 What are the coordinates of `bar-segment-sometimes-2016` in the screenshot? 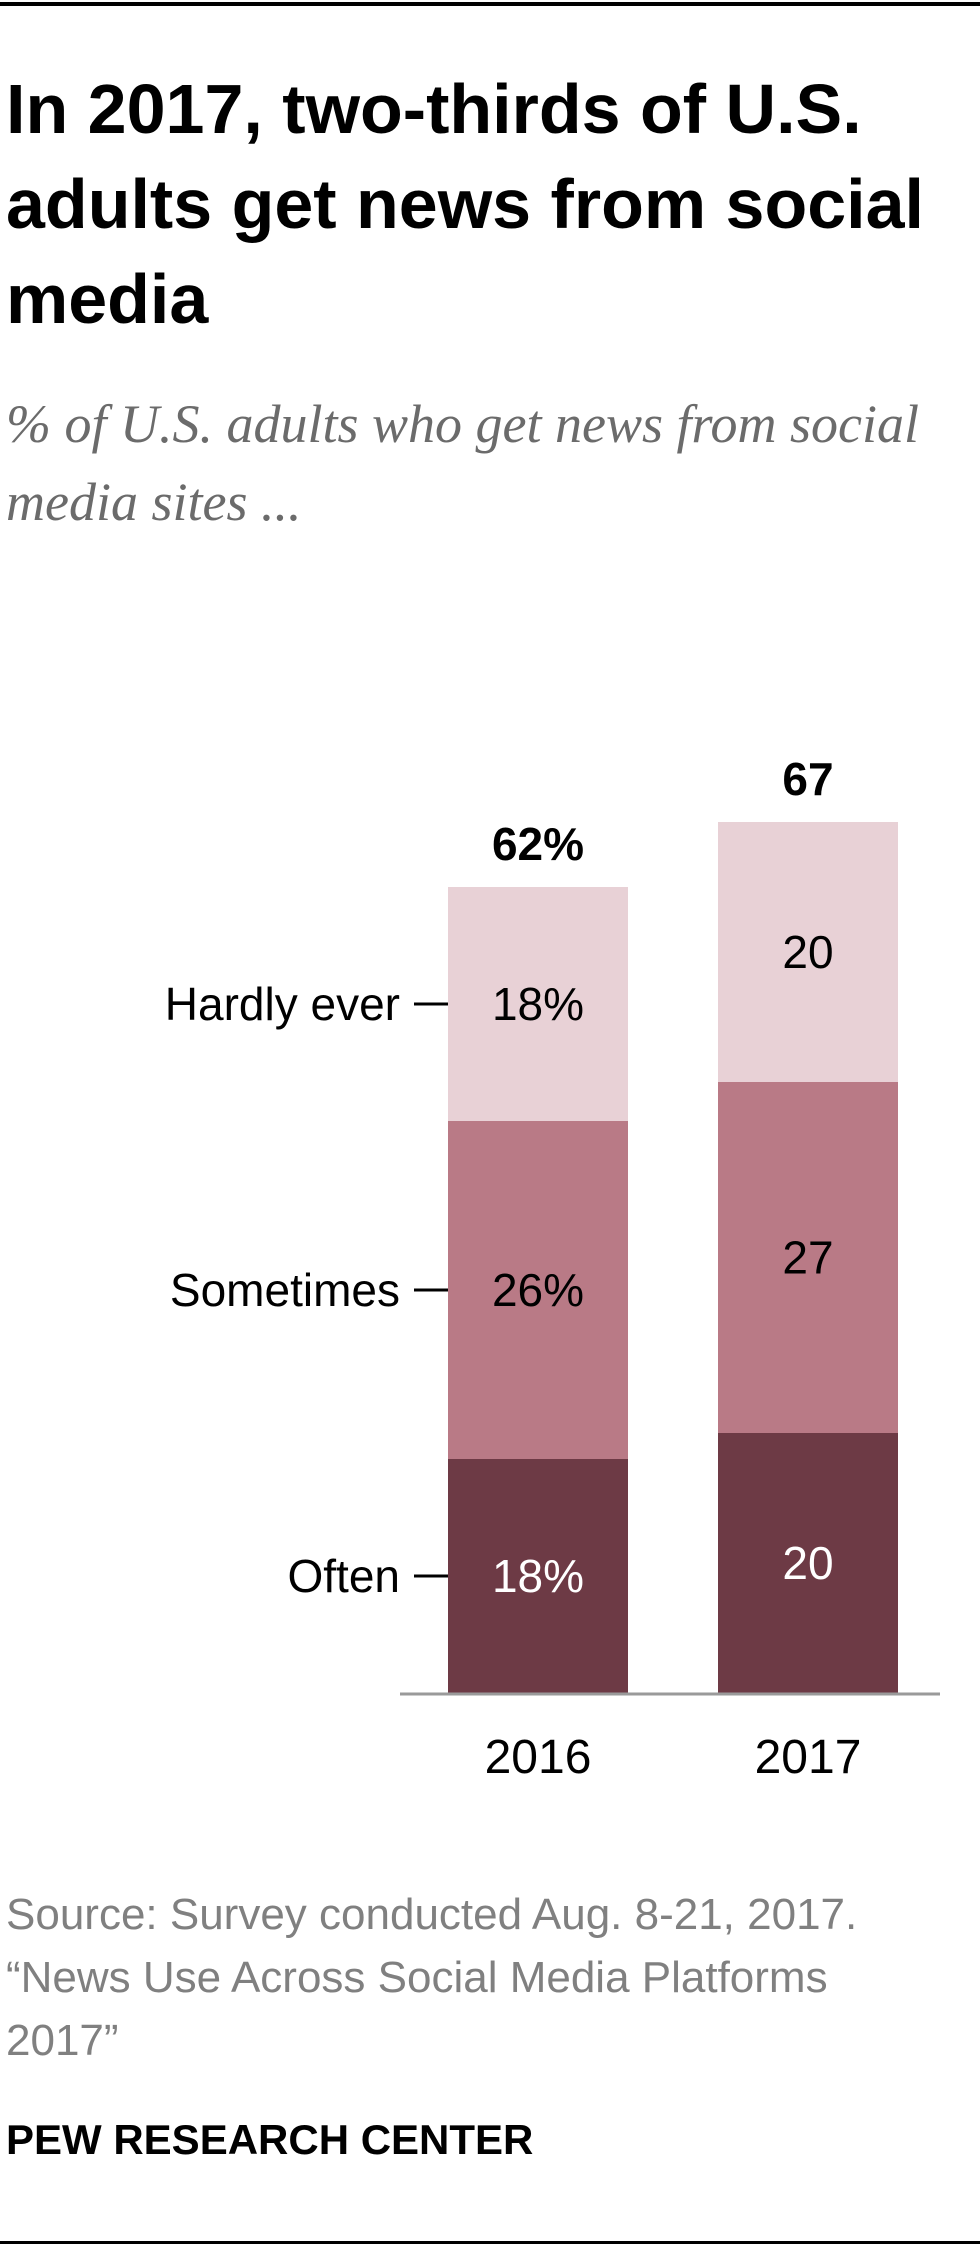 It's located at (538, 1290).